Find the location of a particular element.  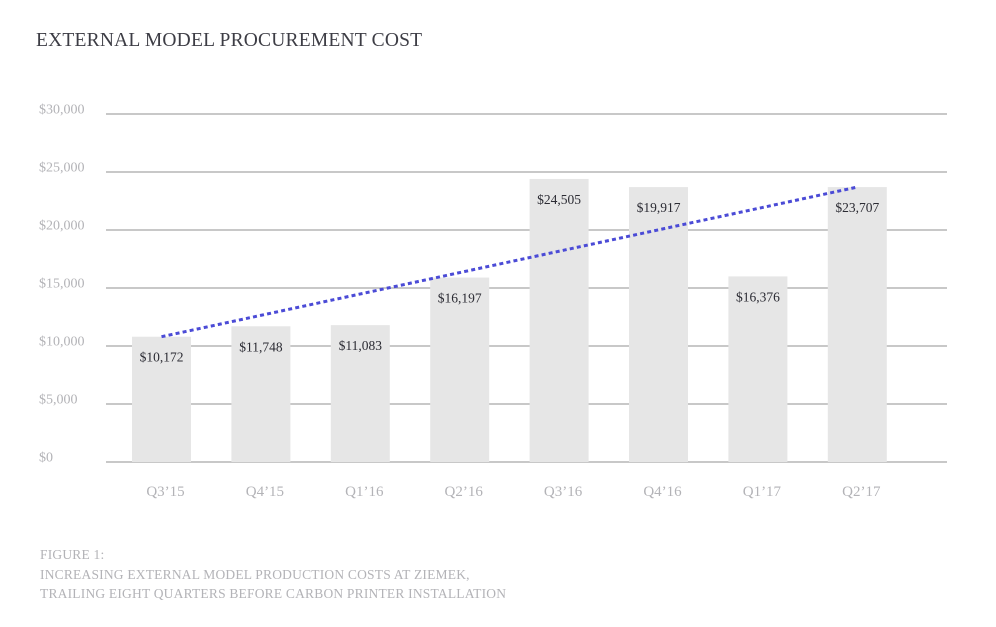

x-tick-label: Q4’16 is located at coordinates (662, 492).